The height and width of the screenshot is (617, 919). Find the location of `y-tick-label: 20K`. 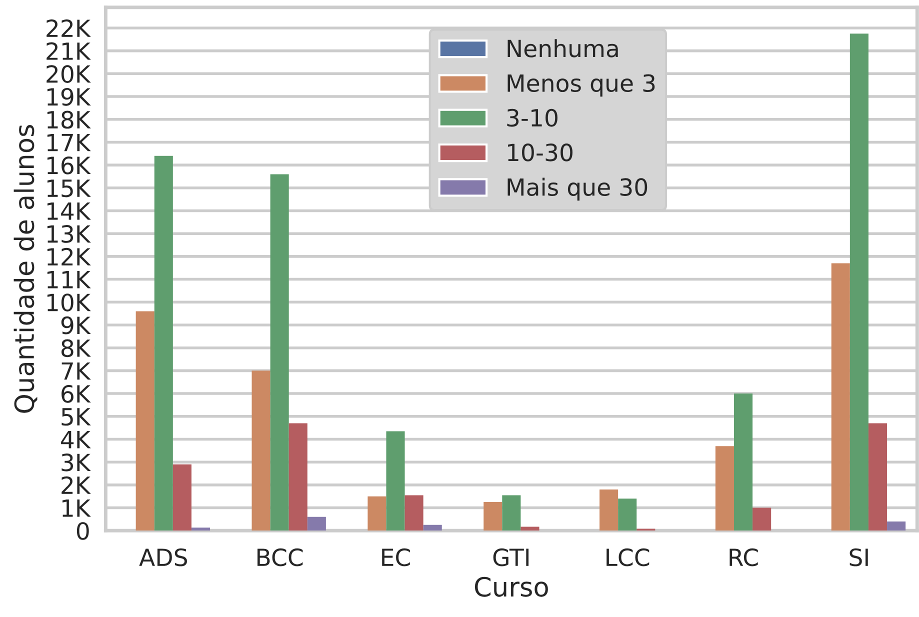

y-tick-label: 20K is located at coordinates (68, 74).